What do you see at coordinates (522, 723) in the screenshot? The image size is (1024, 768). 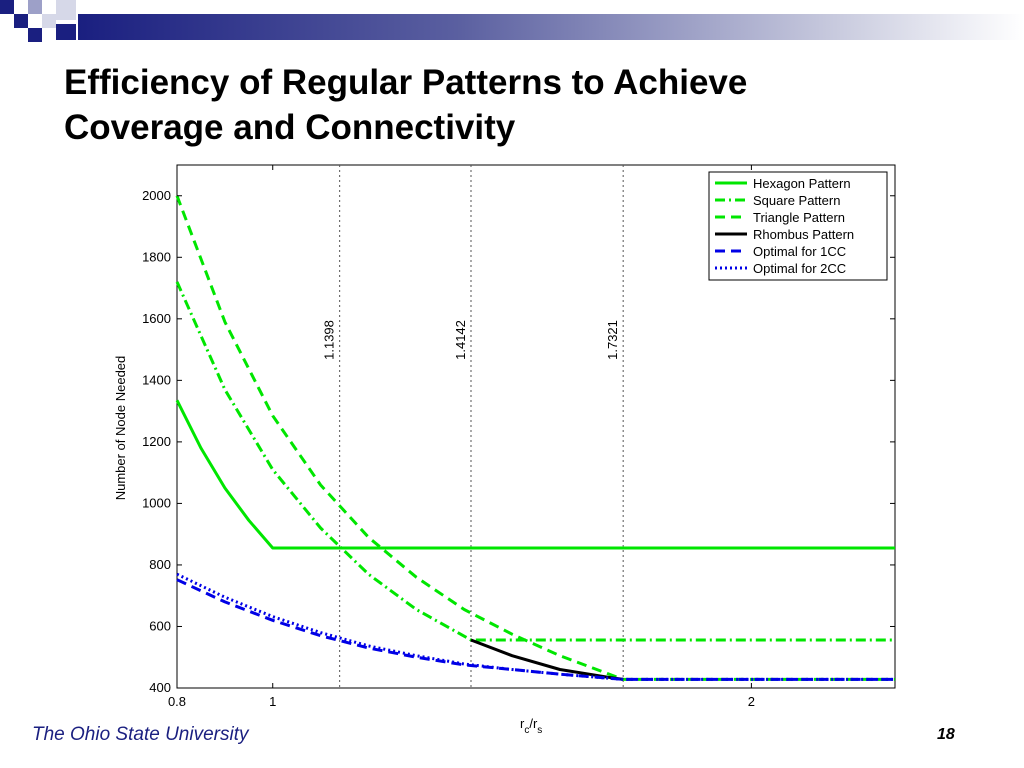 I see `x-axis-label-main: r` at bounding box center [522, 723].